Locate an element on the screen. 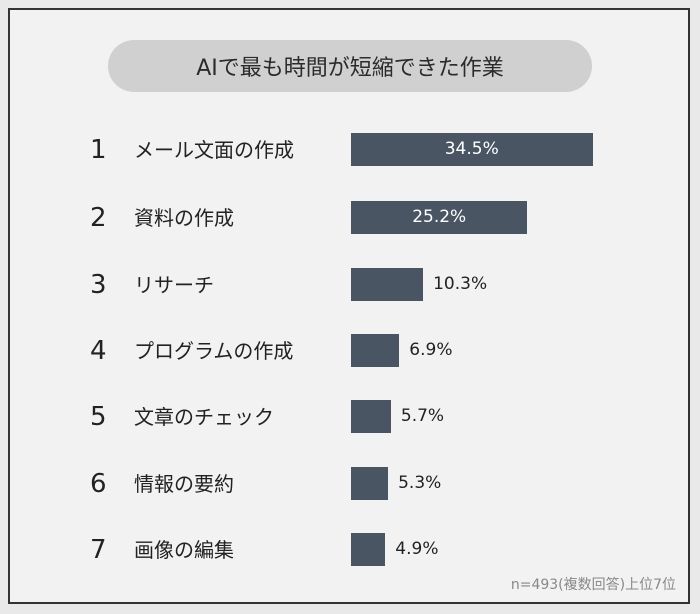 The image size is (700, 614). bar-row: 7 画像の編集 4.9% is located at coordinates (350, 550).